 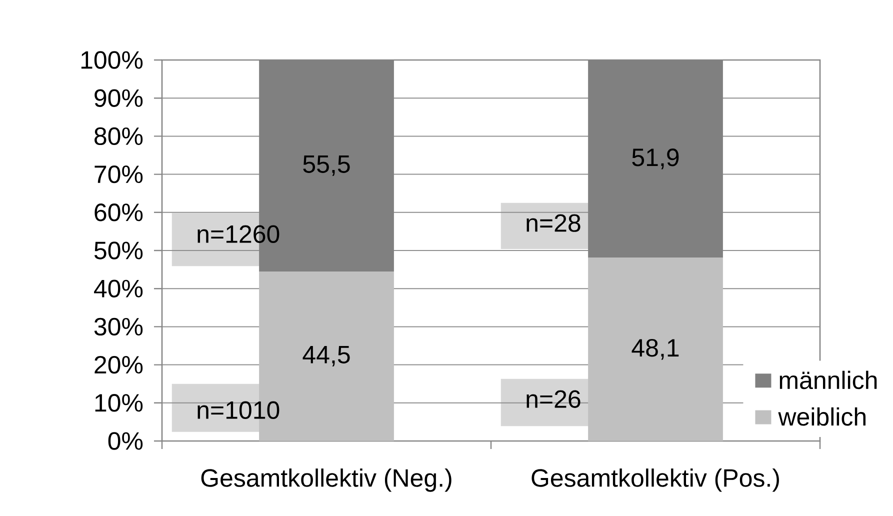 I want to click on bar, so click(x=655, y=349).